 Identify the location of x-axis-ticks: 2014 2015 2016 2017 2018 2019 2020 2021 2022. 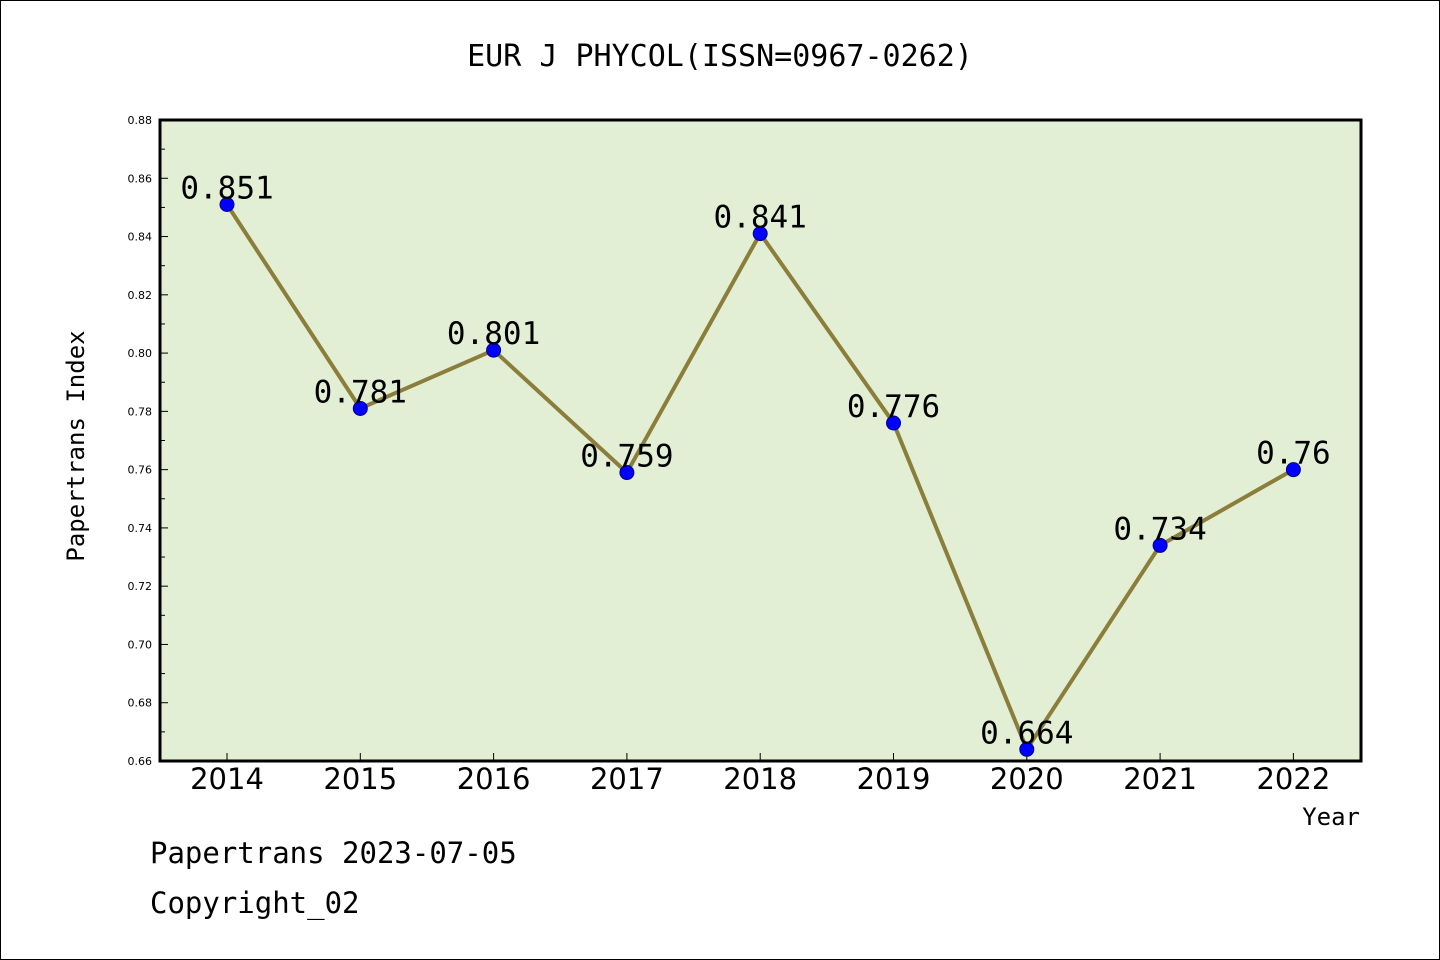
(760, 774).